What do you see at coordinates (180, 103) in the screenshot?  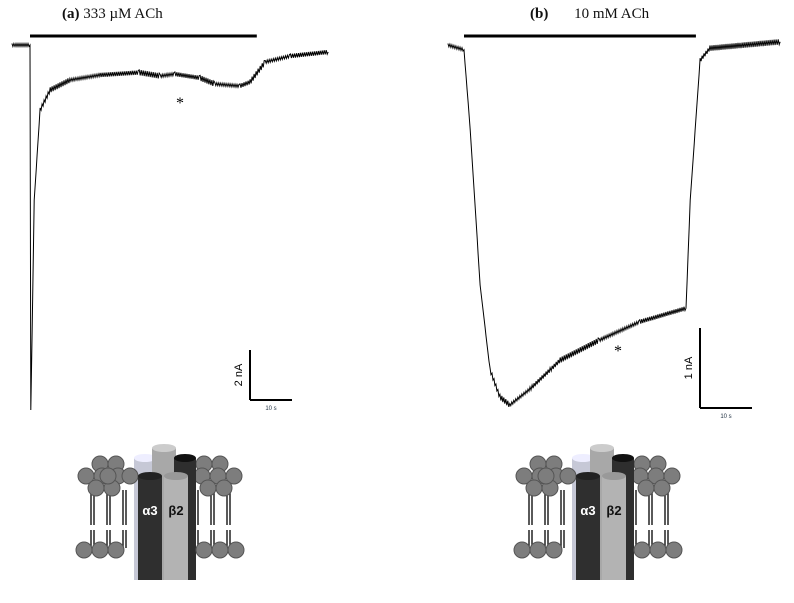 I see `significance-asterisk-0: *` at bounding box center [180, 103].